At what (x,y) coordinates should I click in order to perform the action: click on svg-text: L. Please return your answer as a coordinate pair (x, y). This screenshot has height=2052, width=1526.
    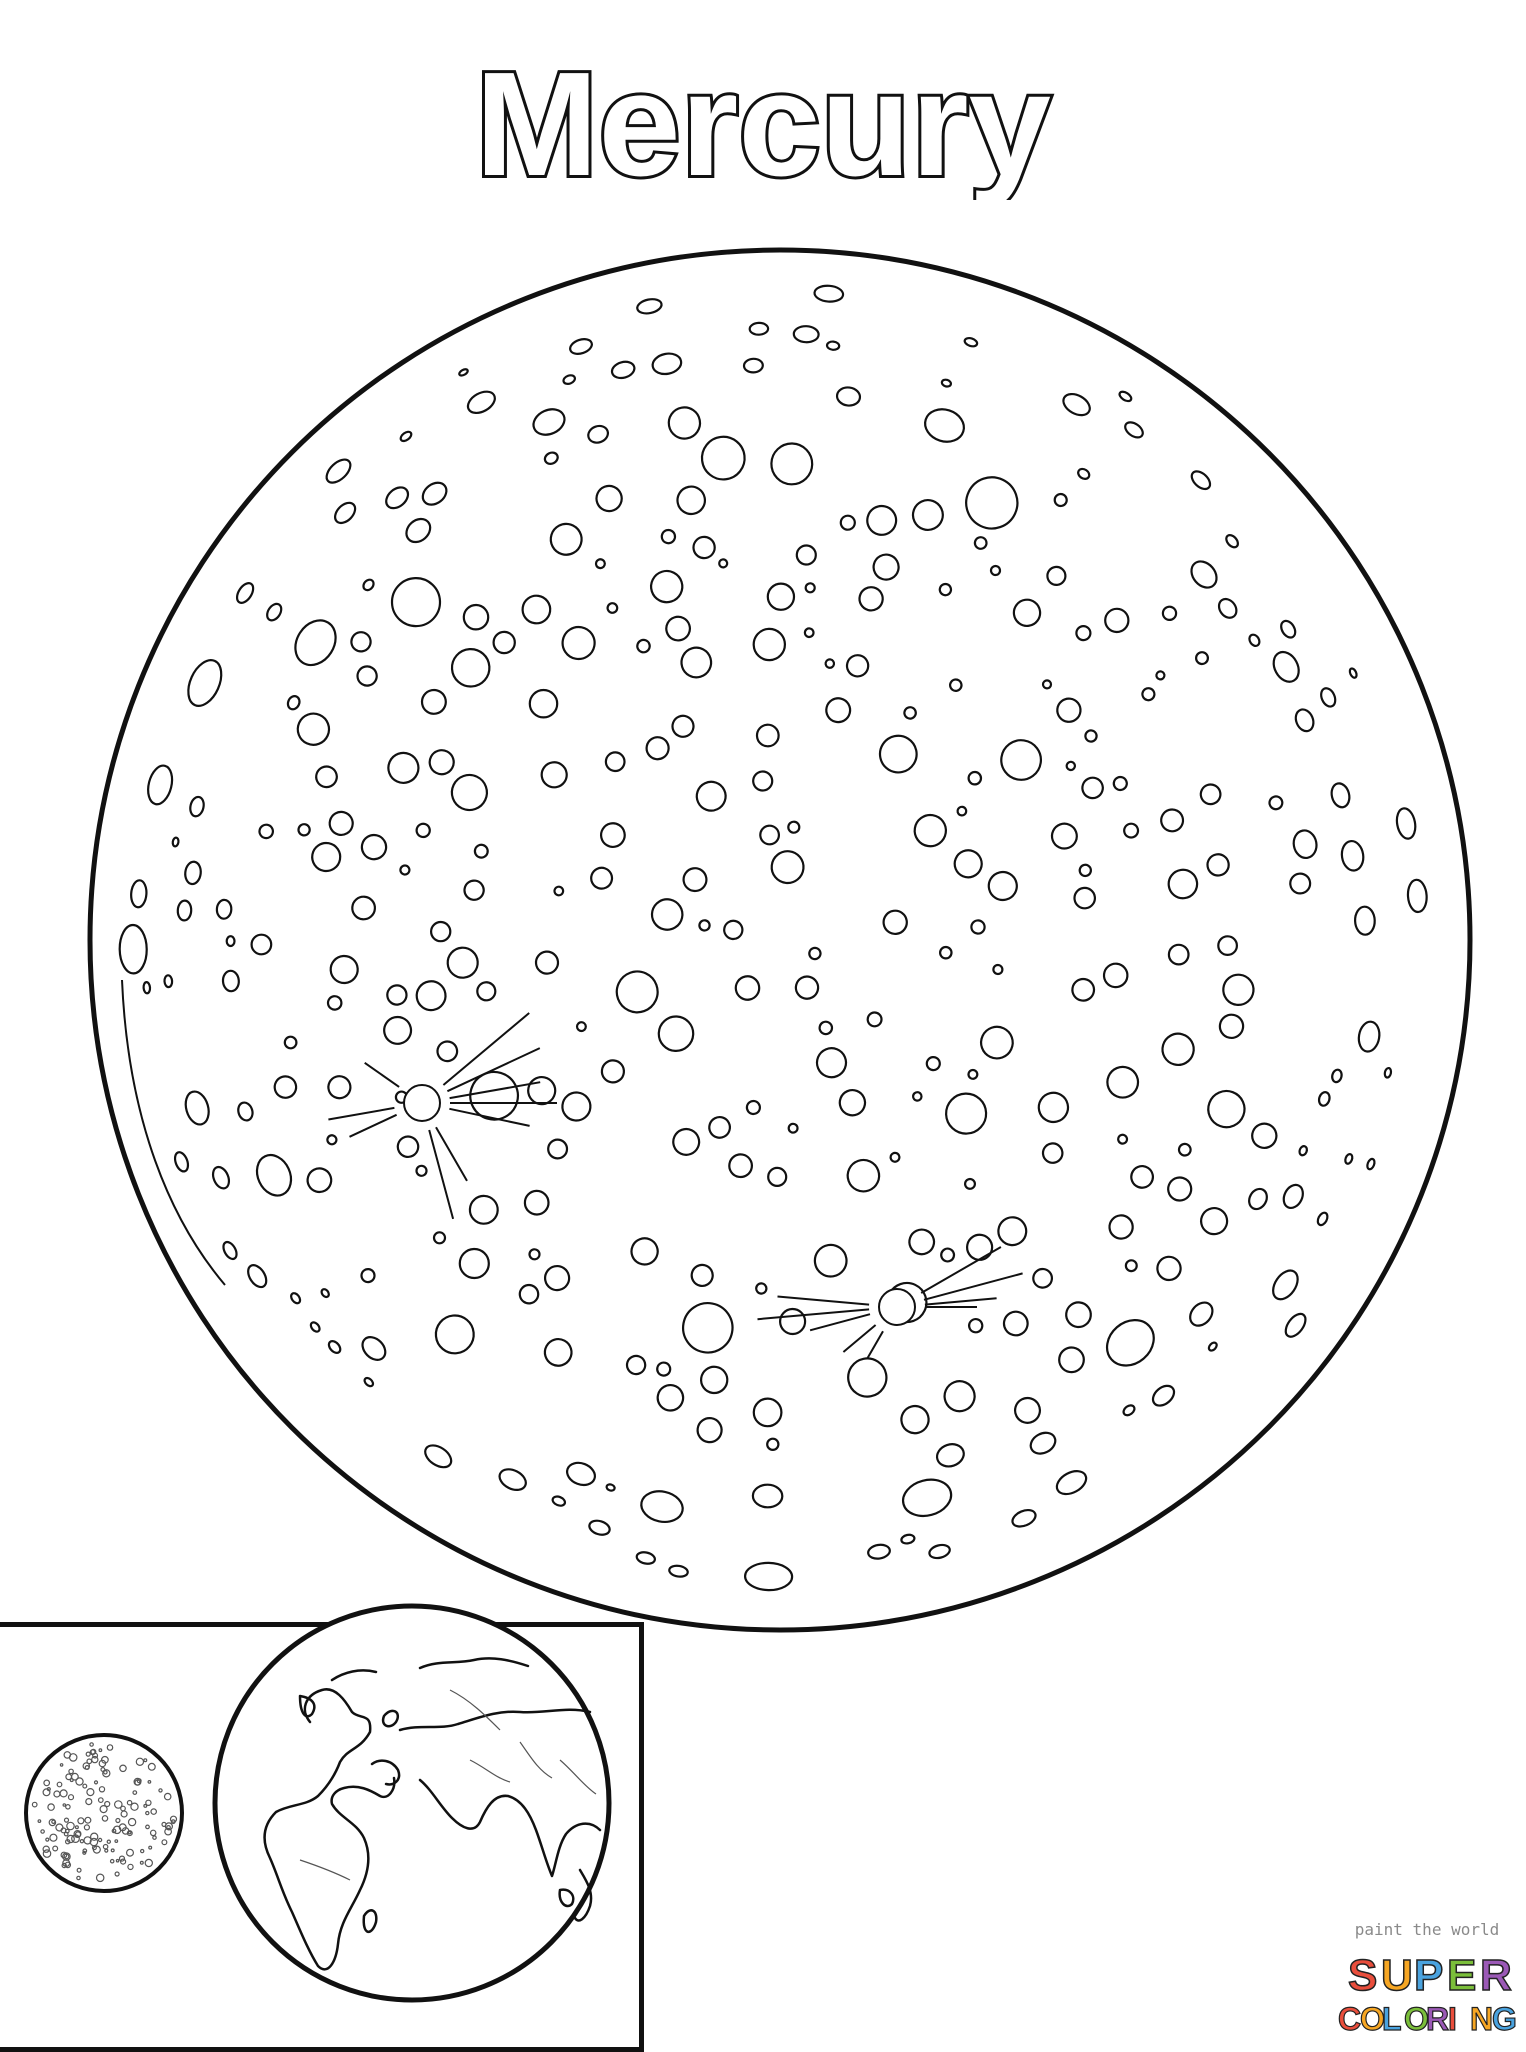
    Looking at the image, I should click on (1392, 2019).